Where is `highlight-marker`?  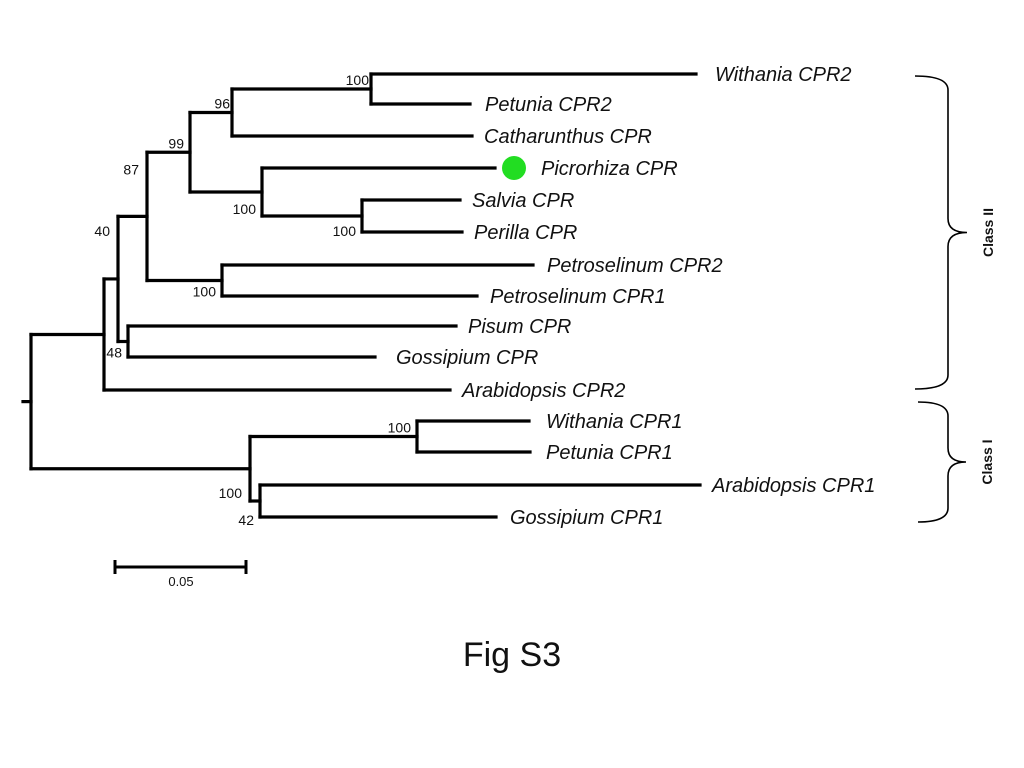
highlight-marker is located at coordinates (514, 168).